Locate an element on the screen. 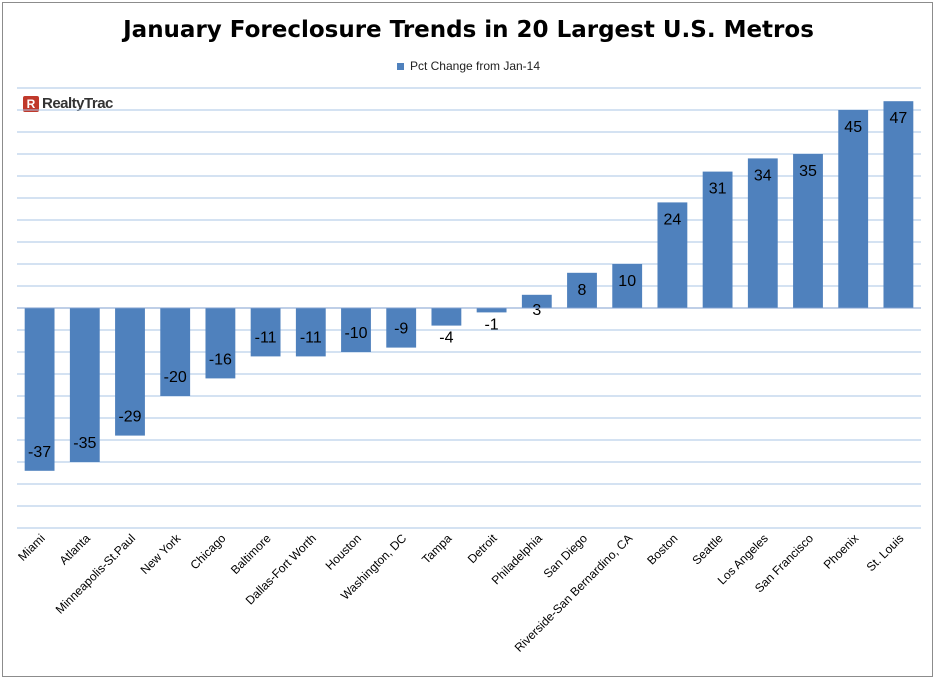  x-tick-label: Baltimore is located at coordinates (251, 554).